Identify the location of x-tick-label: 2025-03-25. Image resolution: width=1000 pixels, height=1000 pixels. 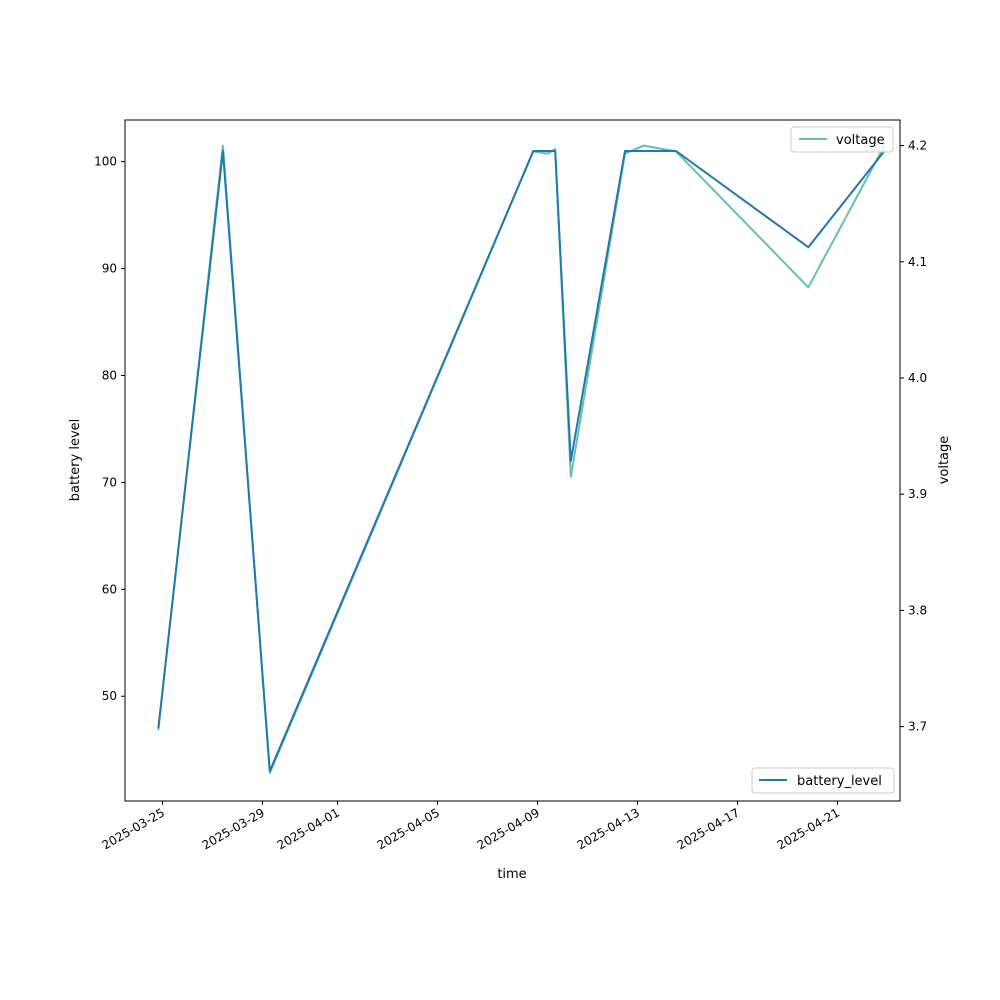
(133, 828).